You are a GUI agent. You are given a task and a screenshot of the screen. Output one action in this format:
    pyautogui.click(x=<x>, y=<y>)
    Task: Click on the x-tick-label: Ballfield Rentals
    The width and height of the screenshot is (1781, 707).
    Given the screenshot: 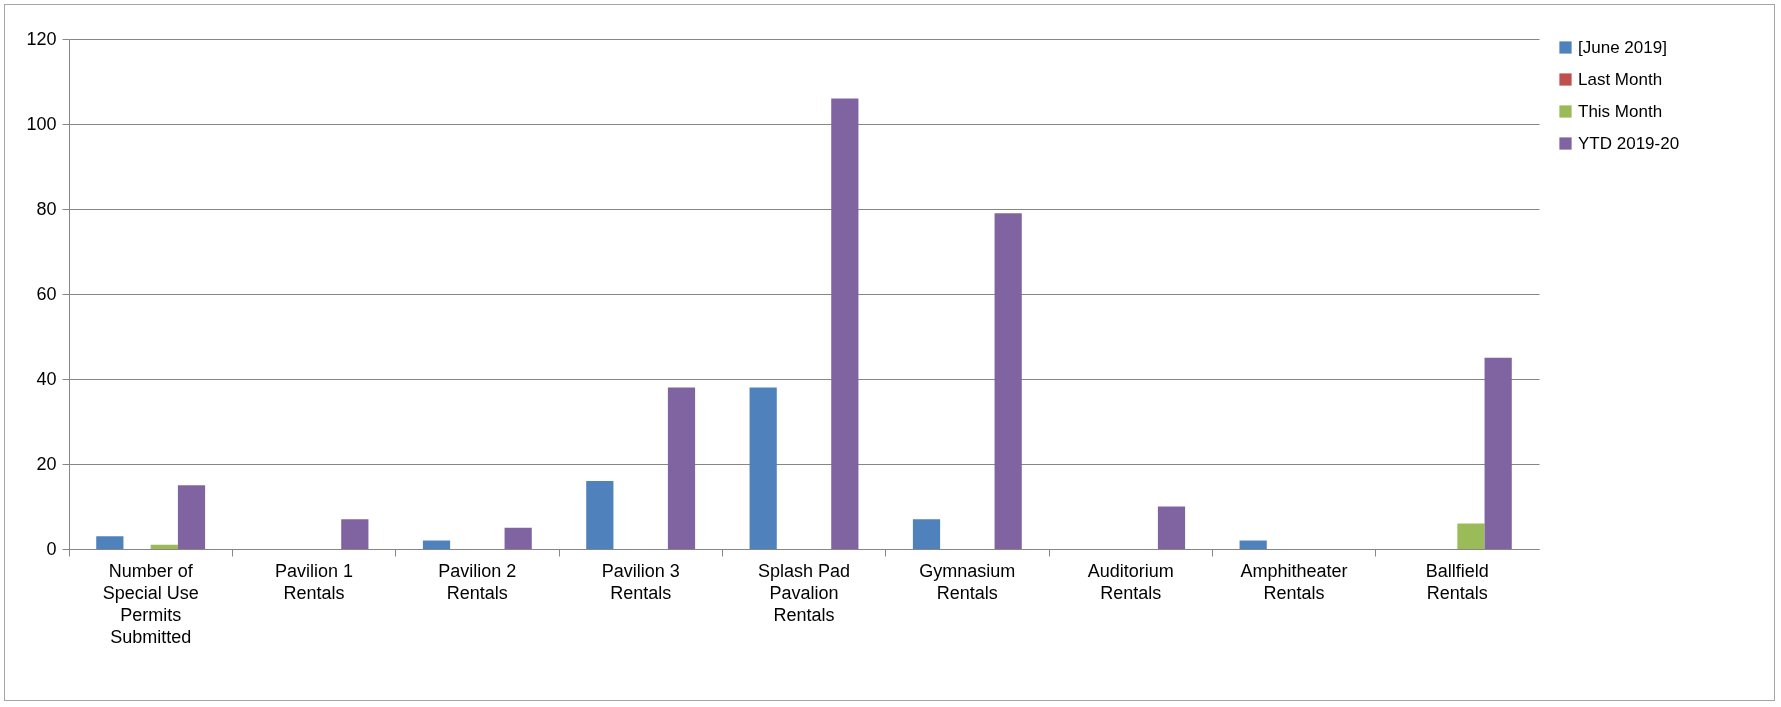 What is the action you would take?
    pyautogui.click(x=1457, y=581)
    